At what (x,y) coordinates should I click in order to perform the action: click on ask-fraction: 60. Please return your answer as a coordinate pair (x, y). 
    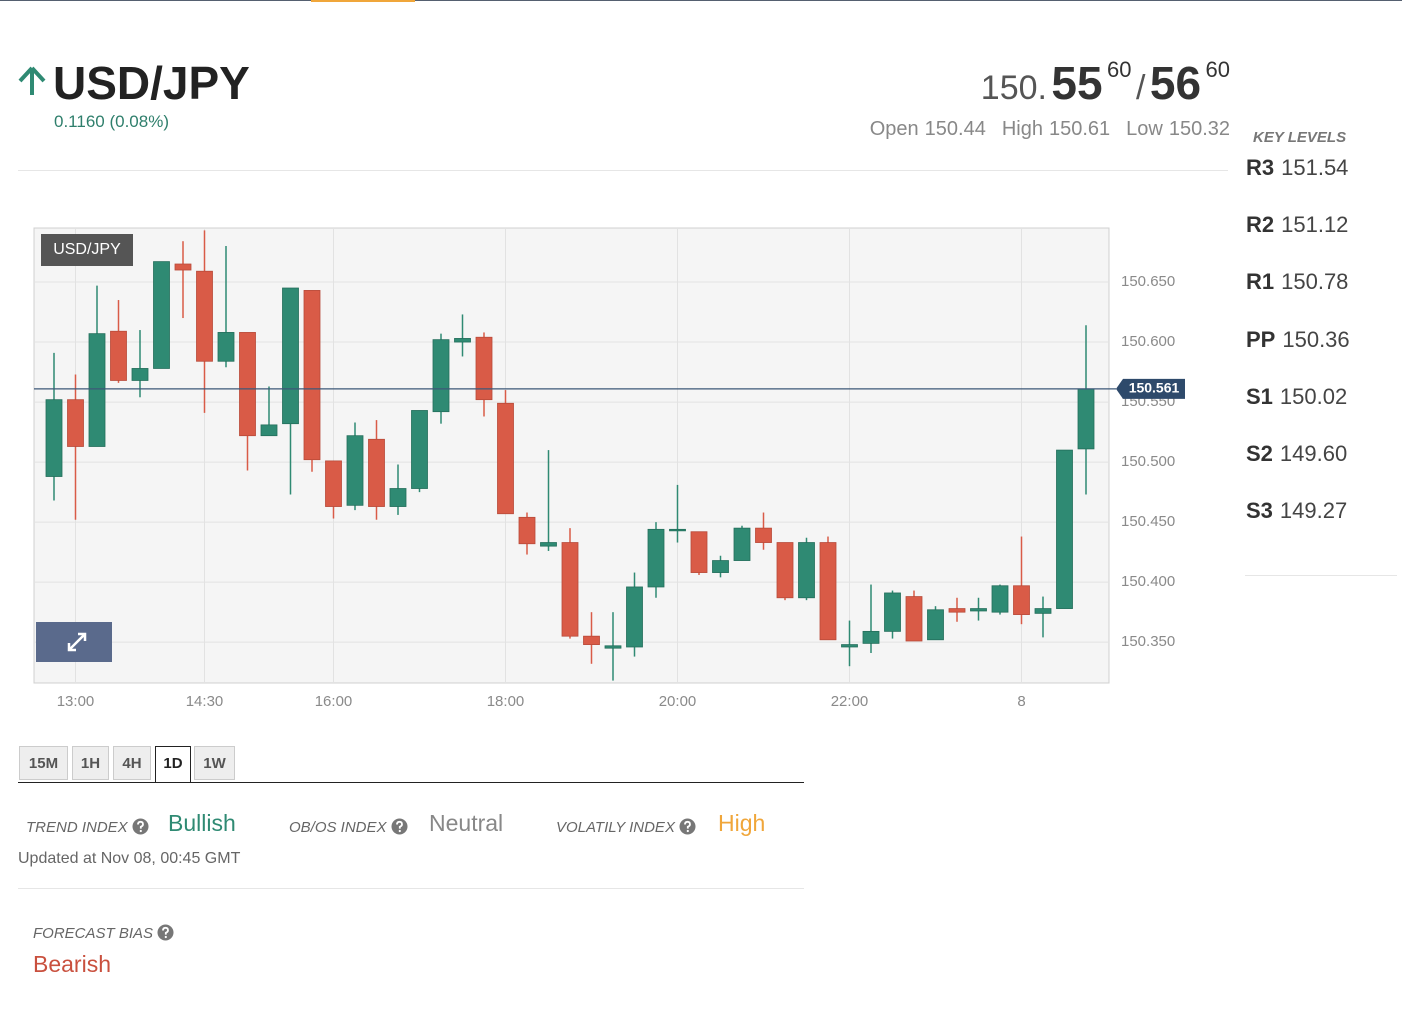
    Looking at the image, I should click on (1217, 69).